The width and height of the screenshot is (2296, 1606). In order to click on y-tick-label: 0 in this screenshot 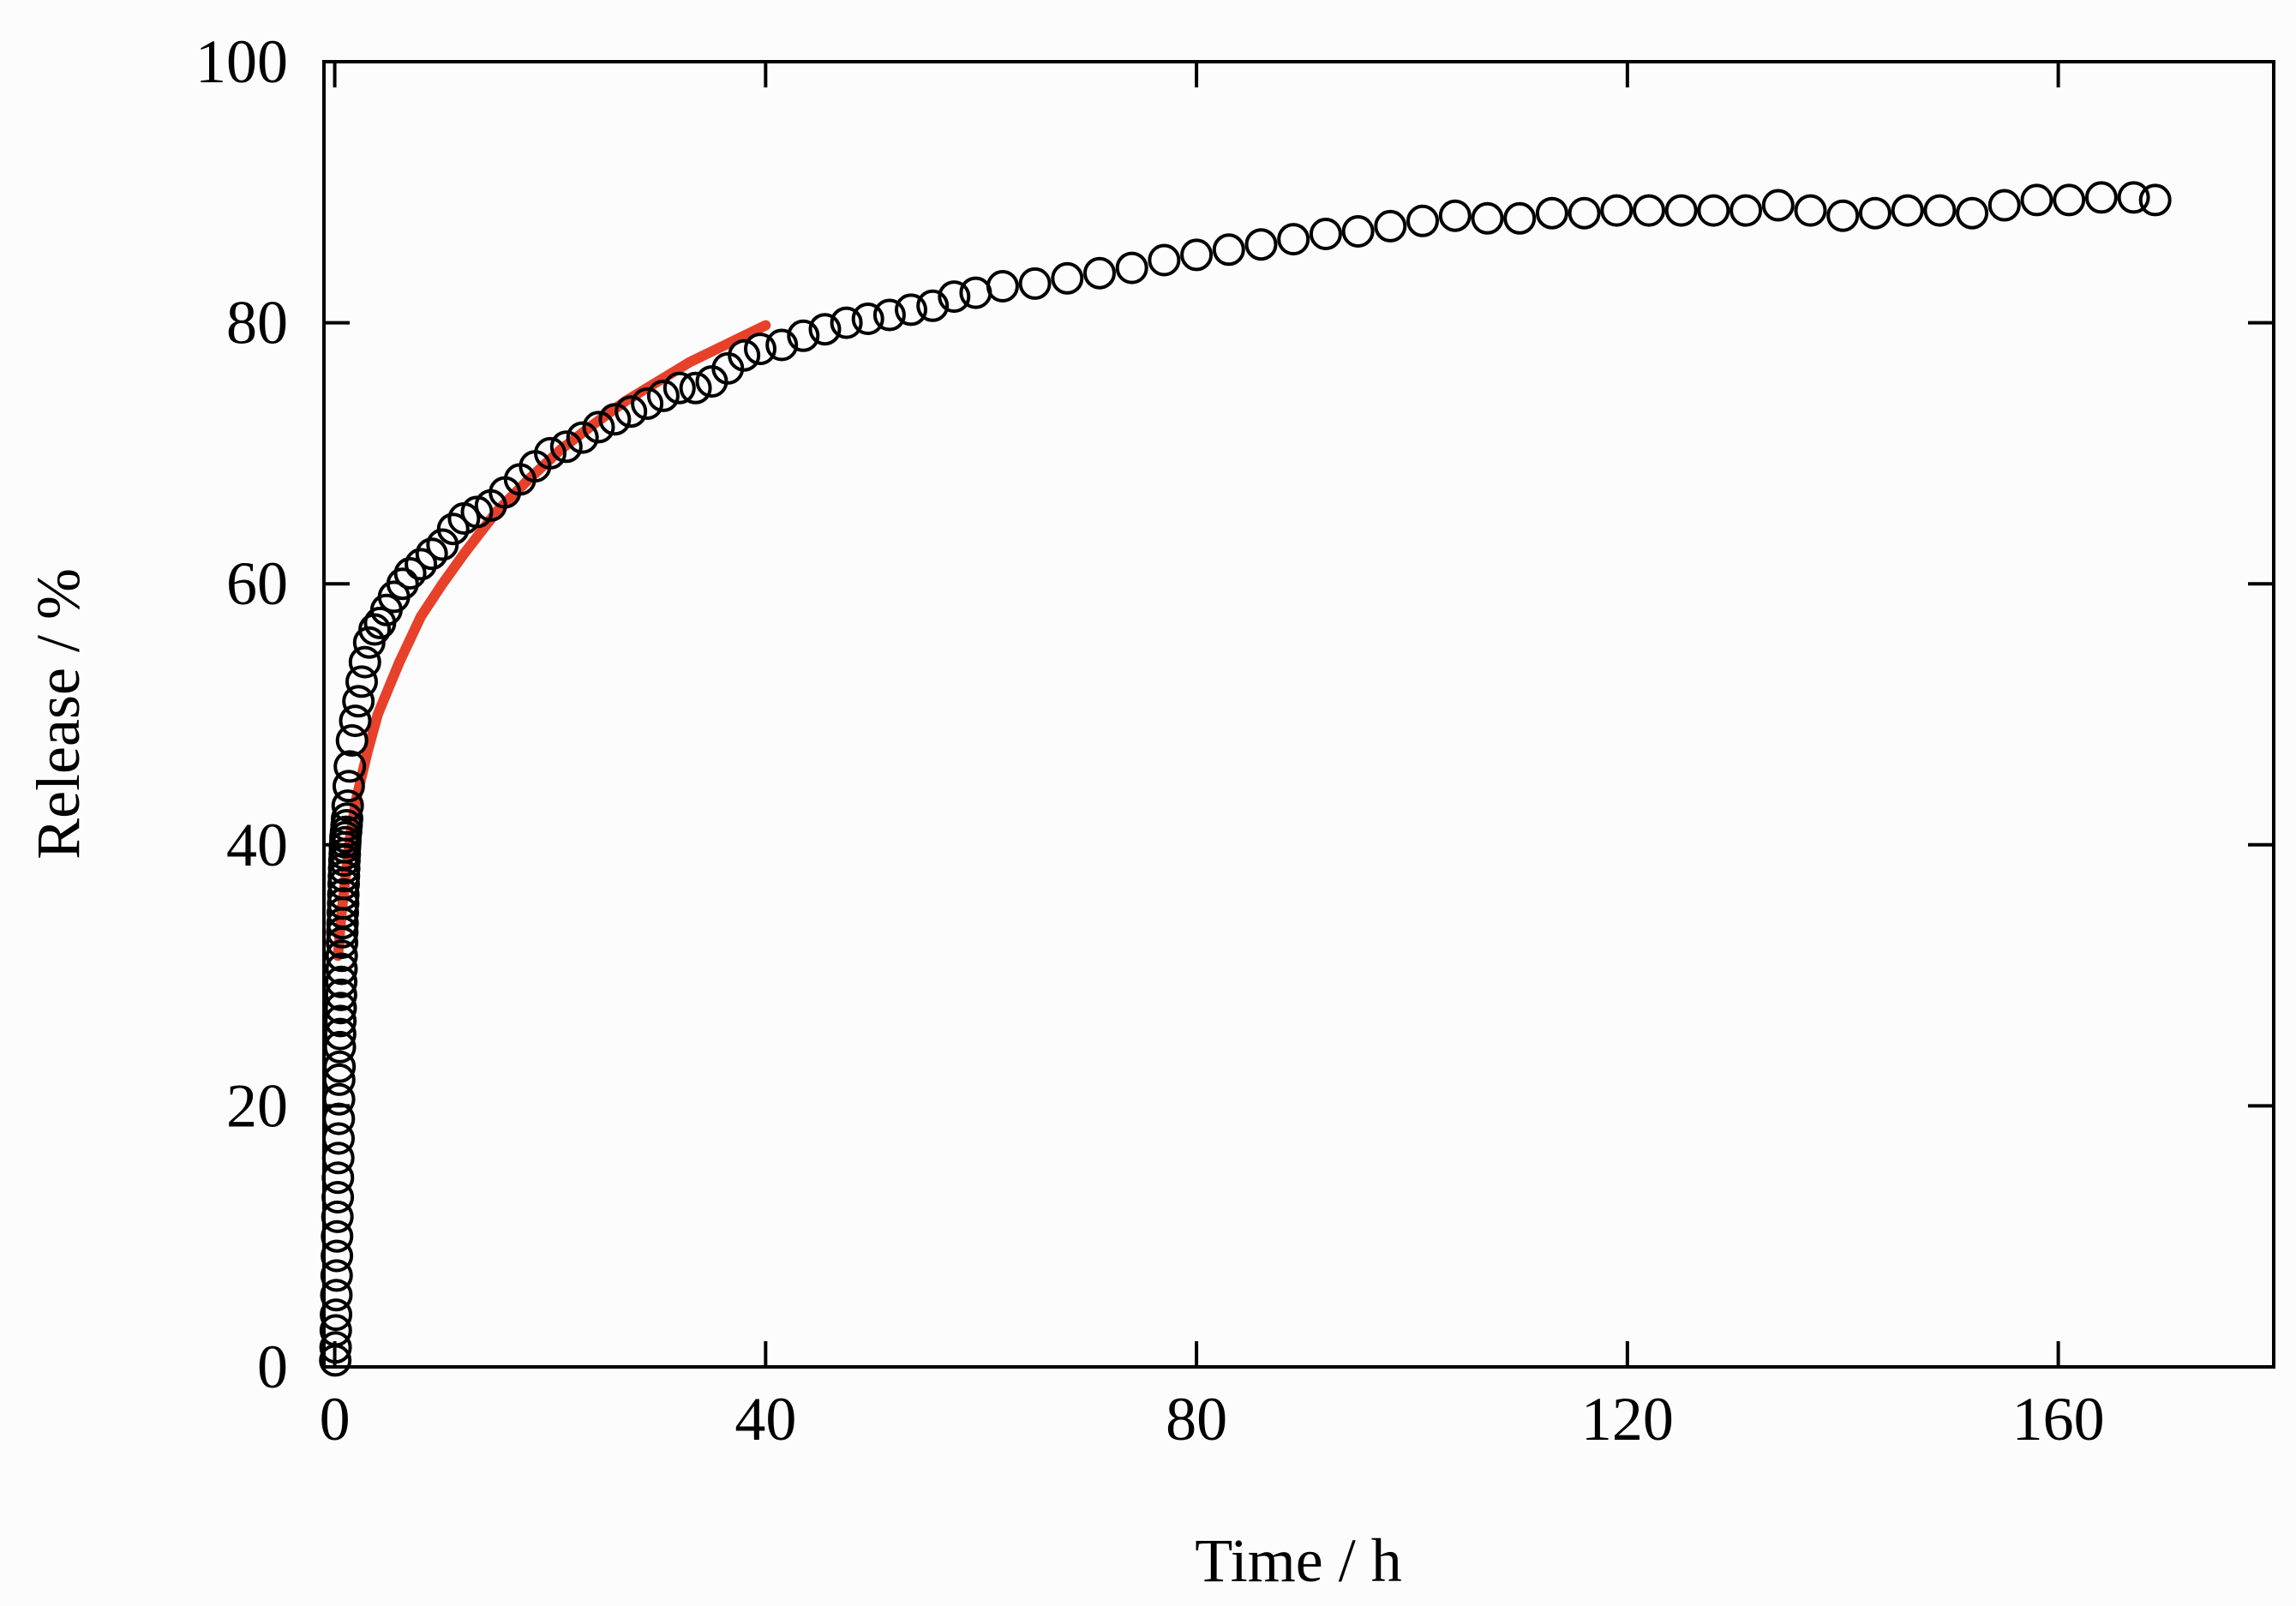, I will do `click(272, 1367)`.